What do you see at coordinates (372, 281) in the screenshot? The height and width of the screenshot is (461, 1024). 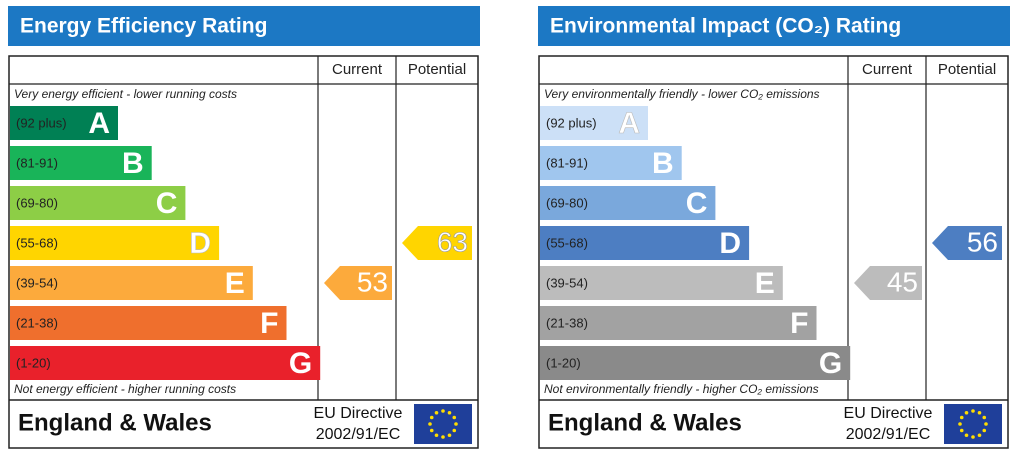 I see `rating-value: 53` at bounding box center [372, 281].